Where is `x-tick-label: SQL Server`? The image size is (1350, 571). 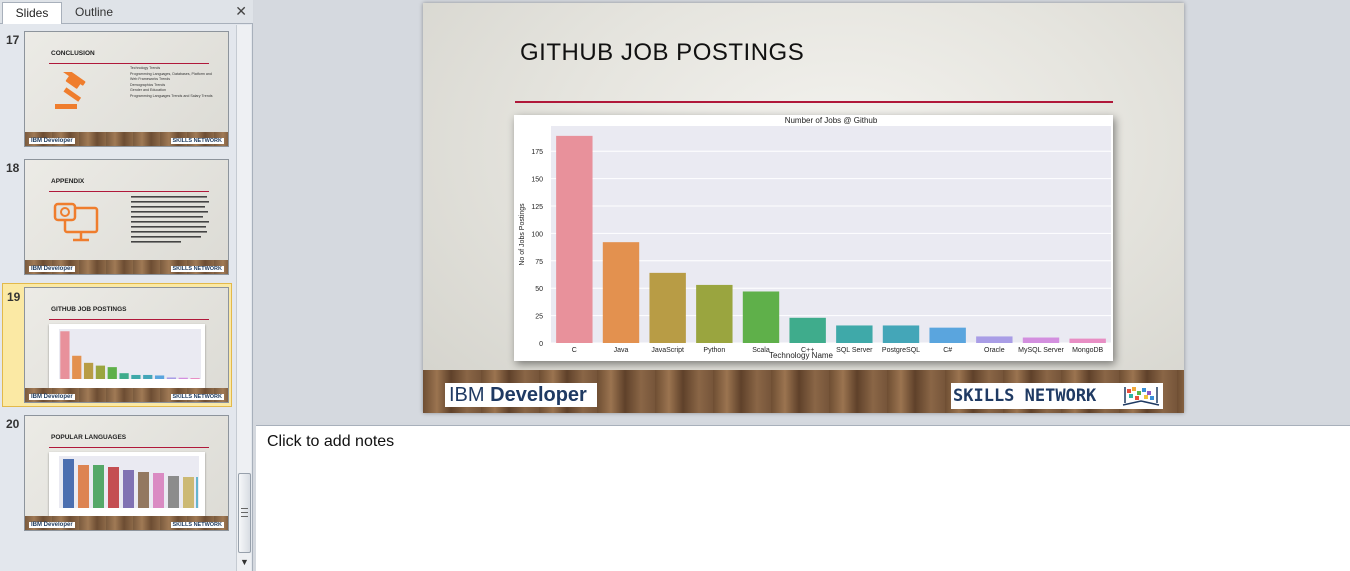 x-tick-label: SQL Server is located at coordinates (854, 350).